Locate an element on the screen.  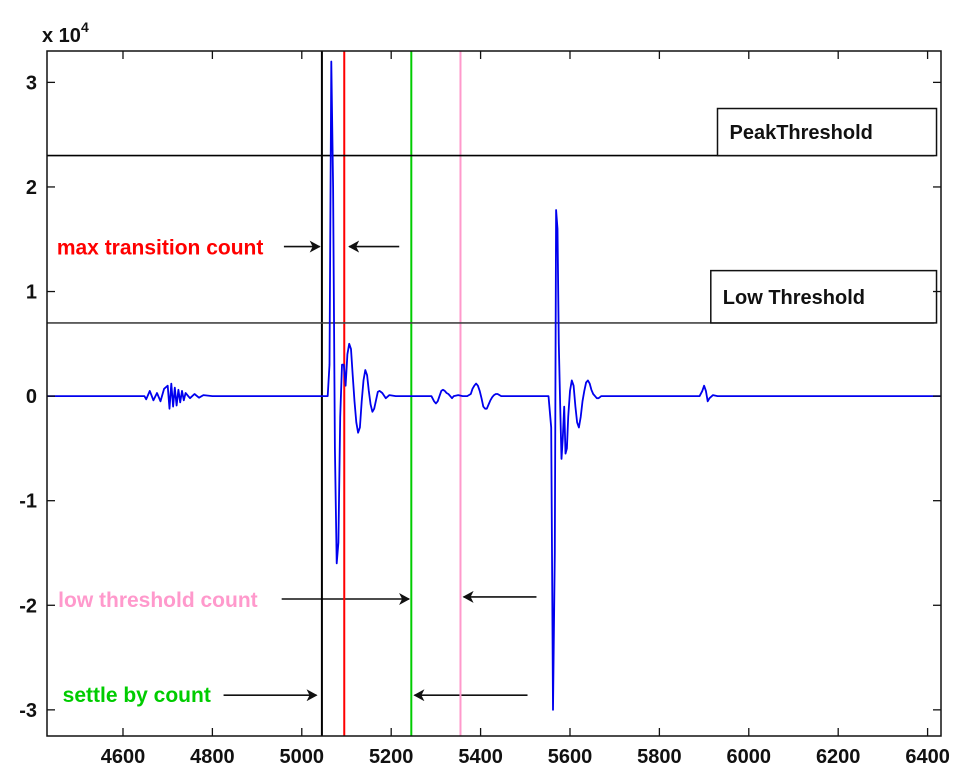
y-exponent-label: x 104 is located at coordinates (65, 33).